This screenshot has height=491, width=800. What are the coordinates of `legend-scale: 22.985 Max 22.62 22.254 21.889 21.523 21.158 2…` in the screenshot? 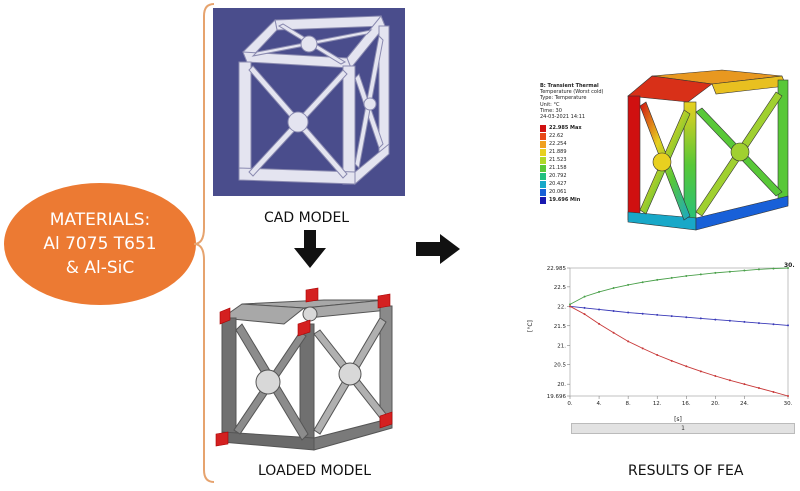 It's located at (580, 164).